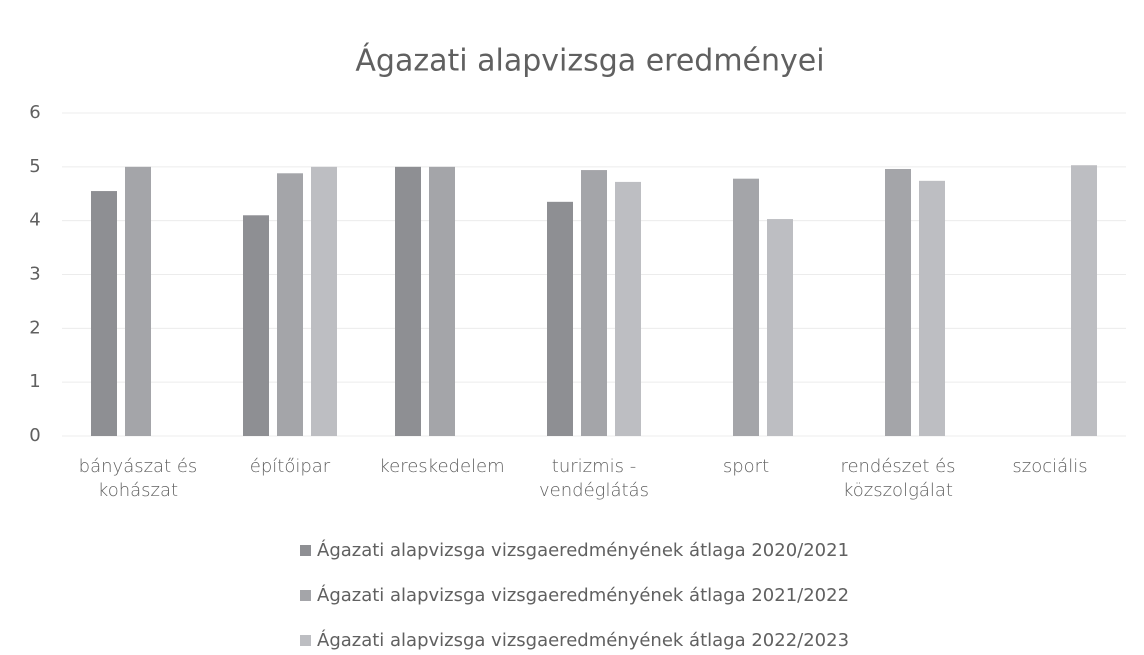  What do you see at coordinates (34, 112) in the screenshot?
I see `y-tick-label: 6` at bounding box center [34, 112].